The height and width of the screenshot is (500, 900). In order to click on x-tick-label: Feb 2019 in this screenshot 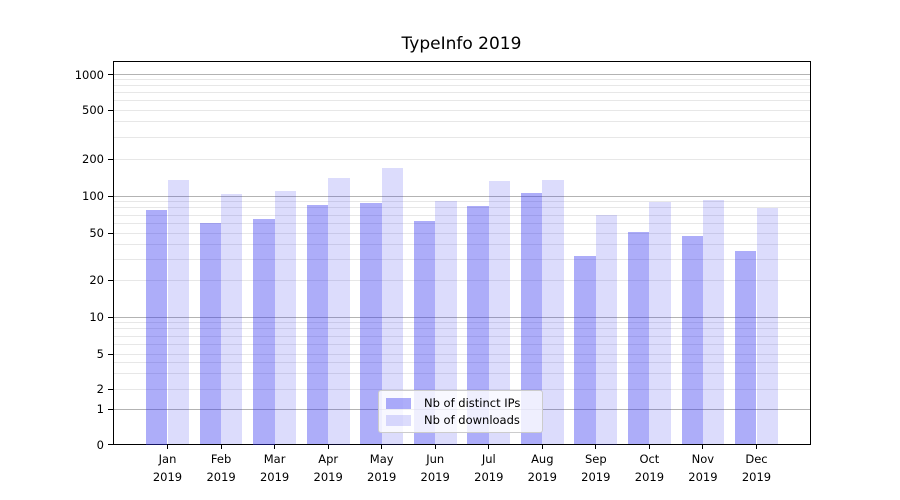, I will do `click(221, 468)`.